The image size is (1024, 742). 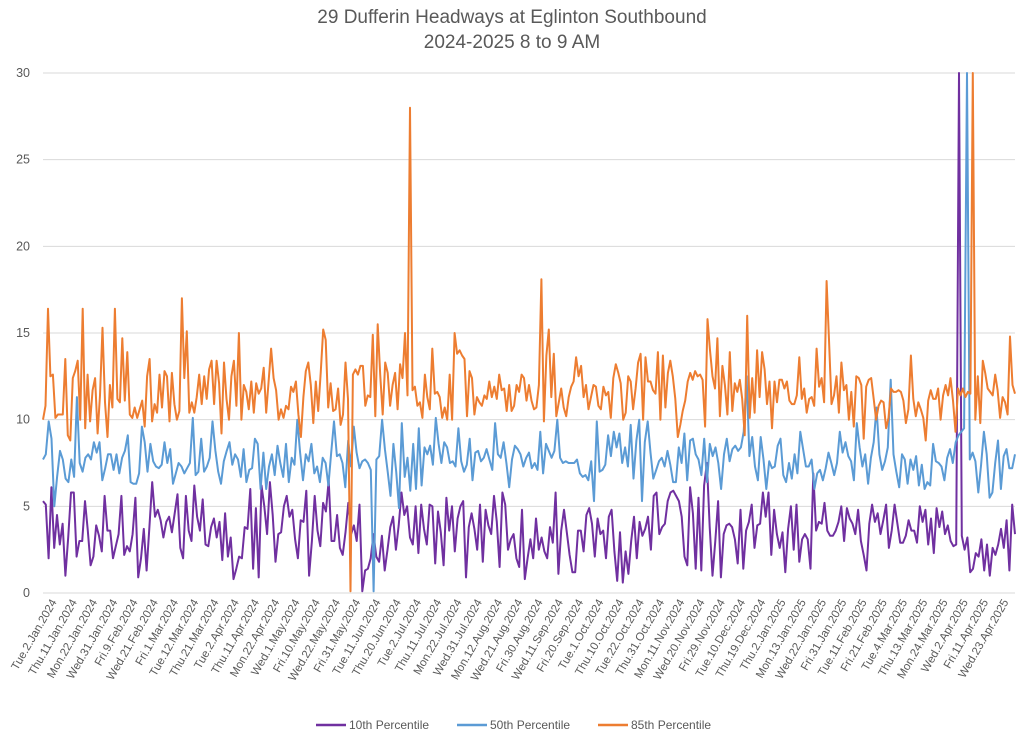 I want to click on y-tick-label: 0, so click(x=26, y=593).